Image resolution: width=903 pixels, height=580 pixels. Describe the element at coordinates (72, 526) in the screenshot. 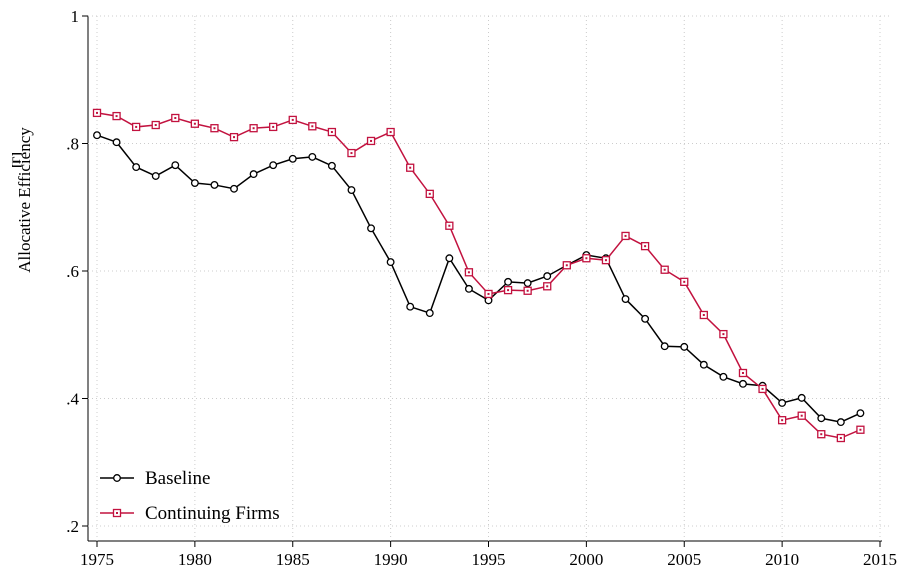

I see `y-tick-label: .2` at that location.